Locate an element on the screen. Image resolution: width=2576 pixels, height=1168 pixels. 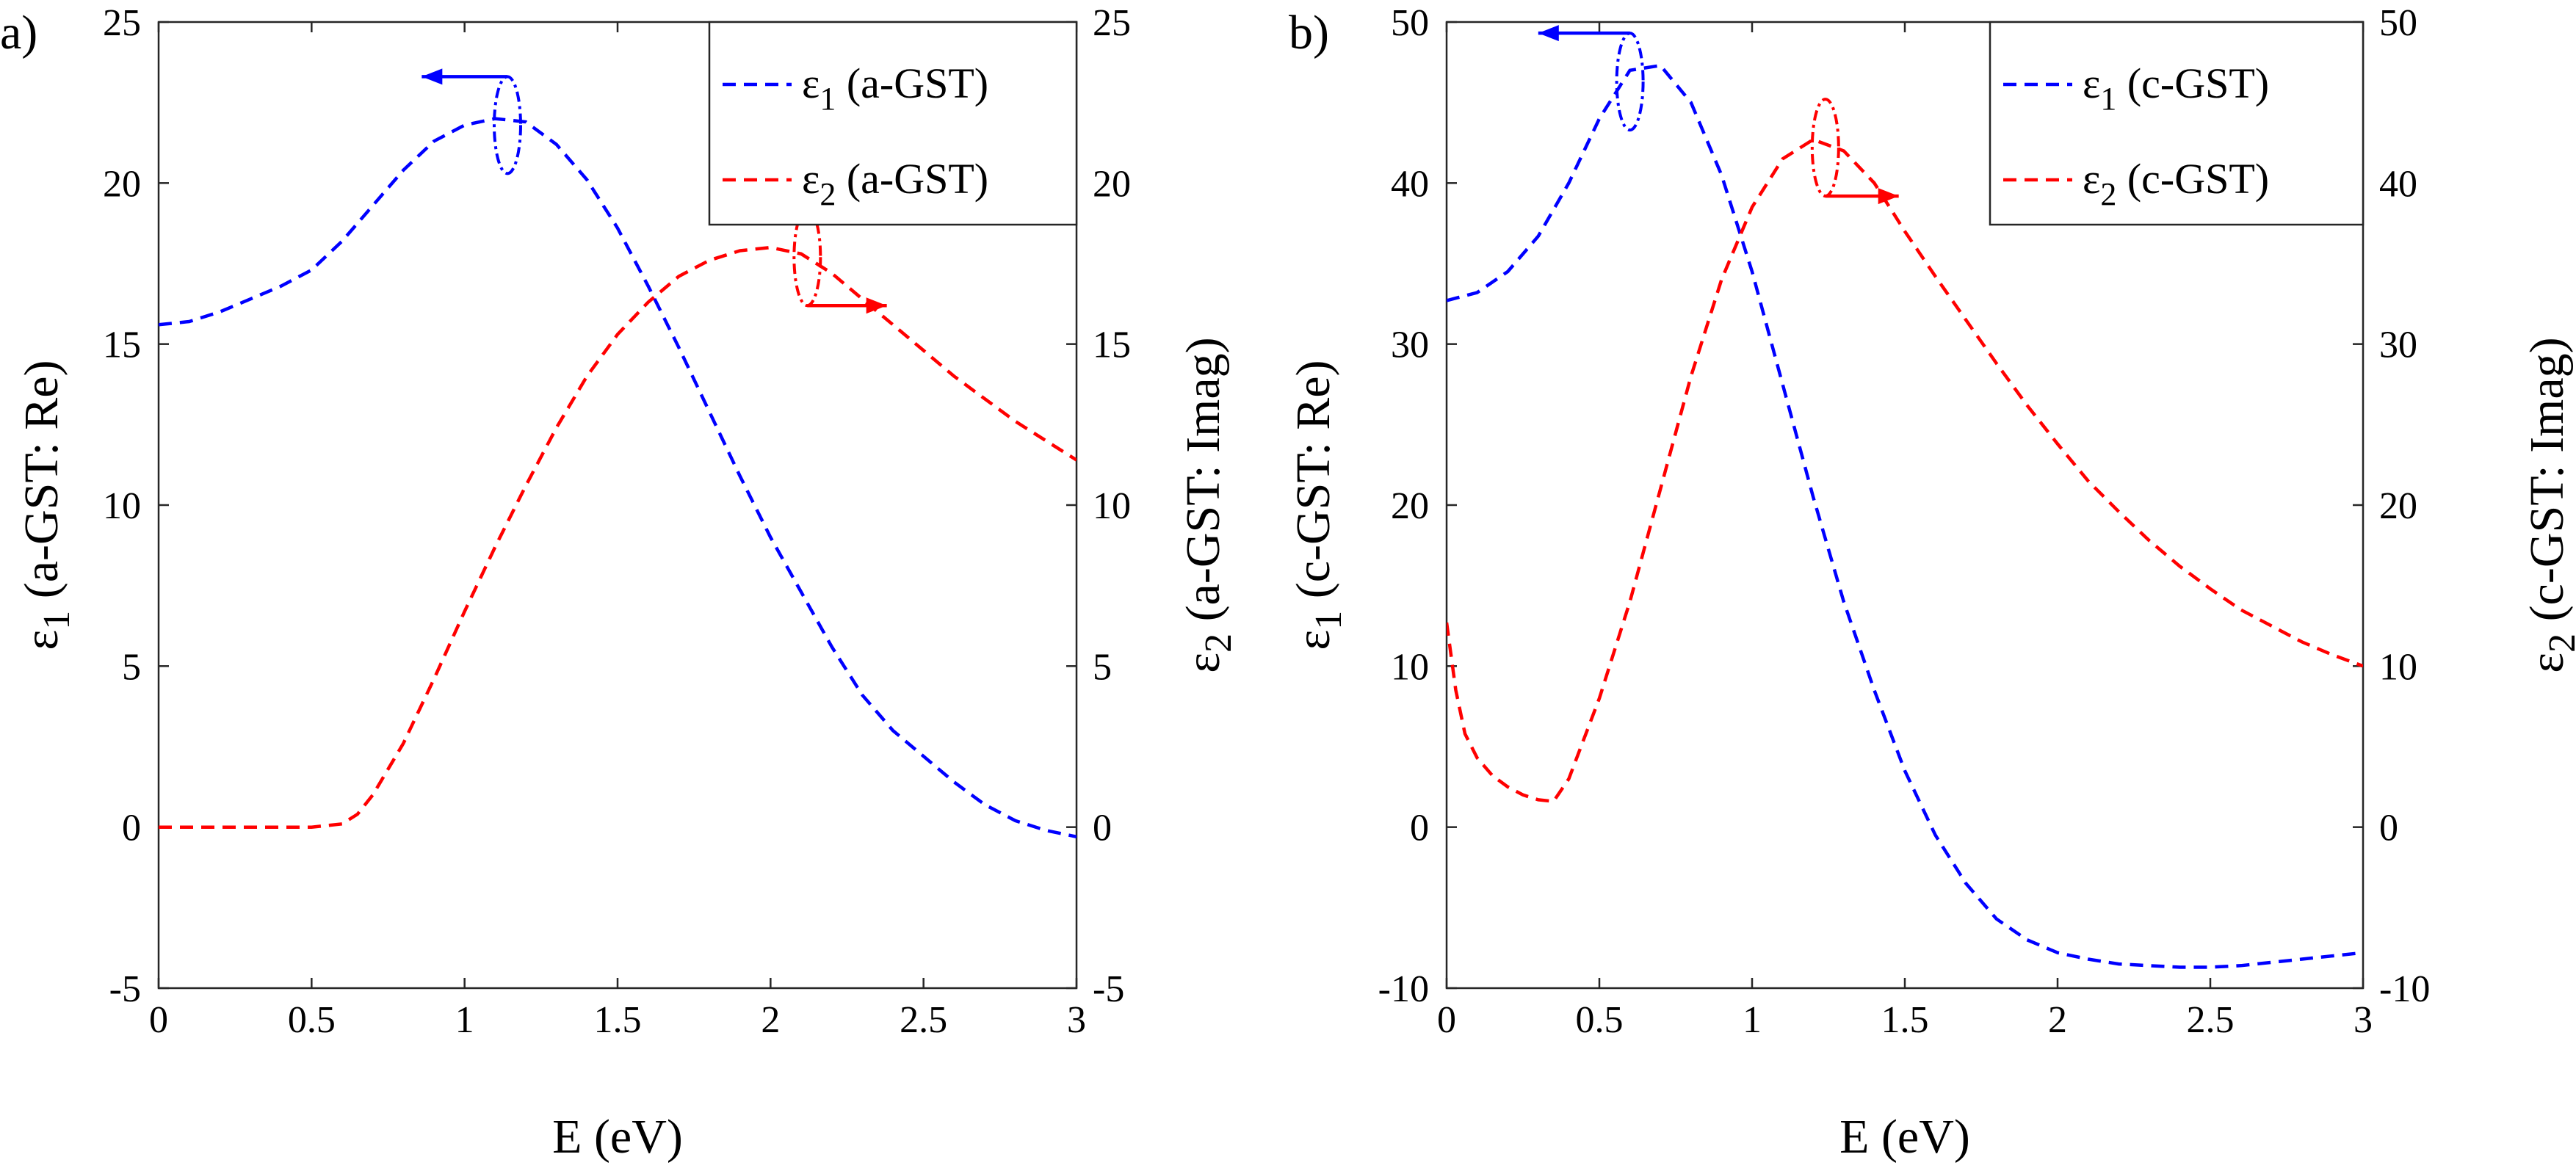
y-right-tick-label: 5 is located at coordinates (1102, 667).